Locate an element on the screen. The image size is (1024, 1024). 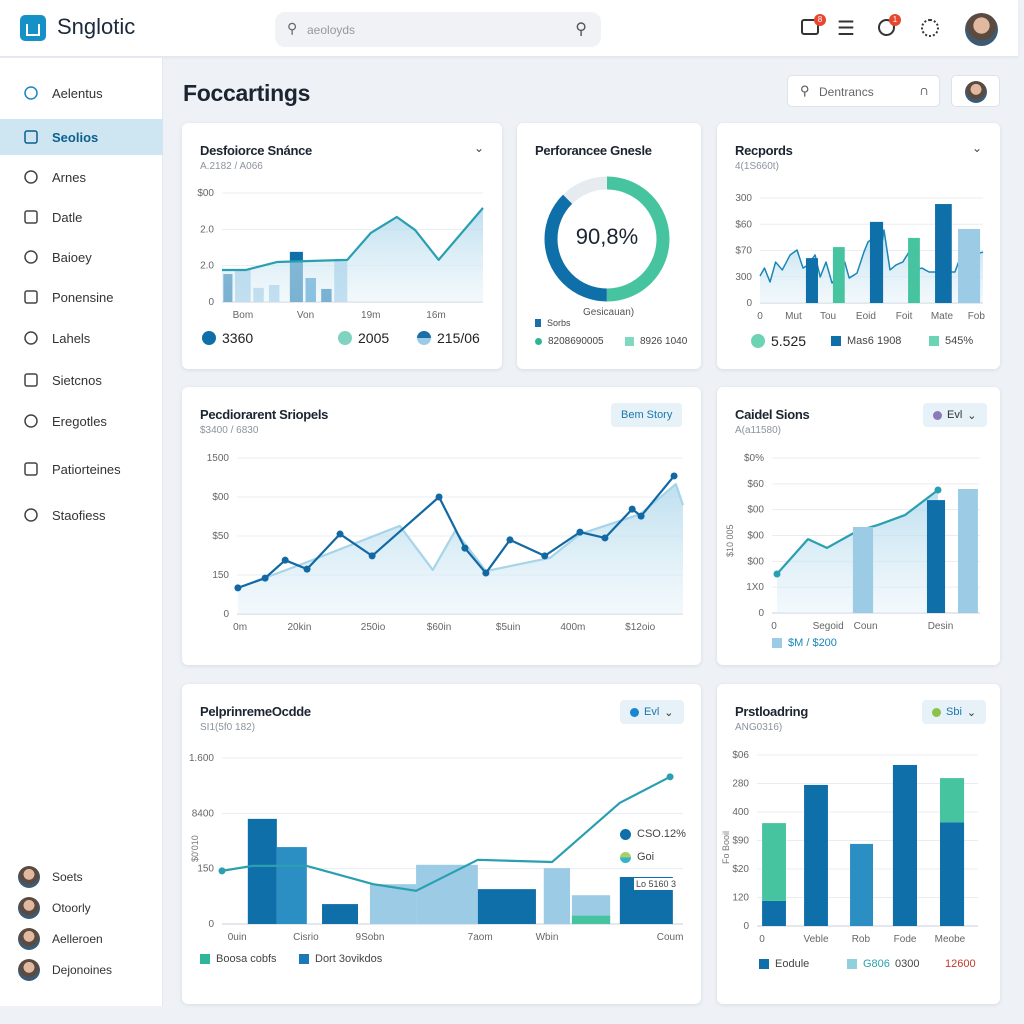
card-subtitle: A(a11580) is located at coordinates (758, 430).